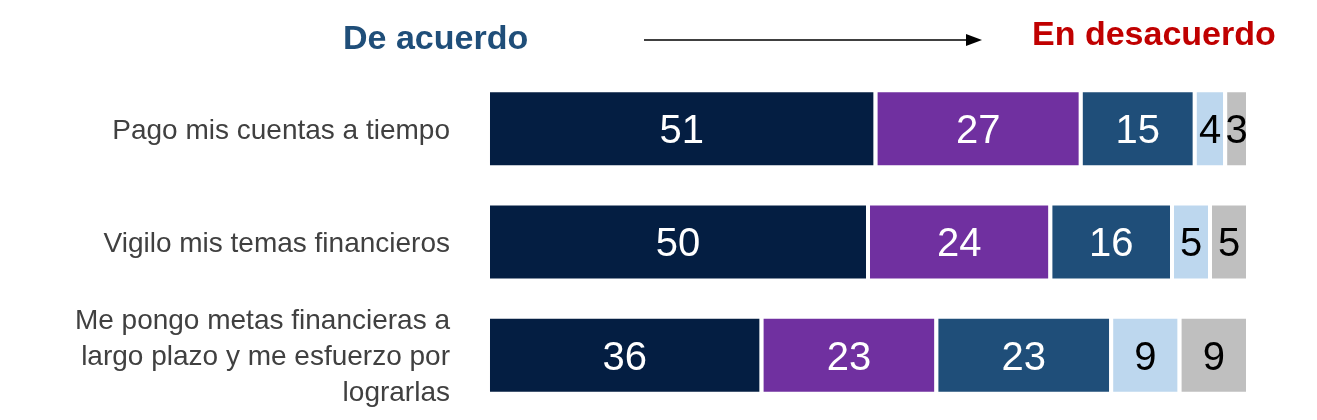  Describe the element at coordinates (1236, 128) in the screenshot. I see `data-label: 3` at that location.